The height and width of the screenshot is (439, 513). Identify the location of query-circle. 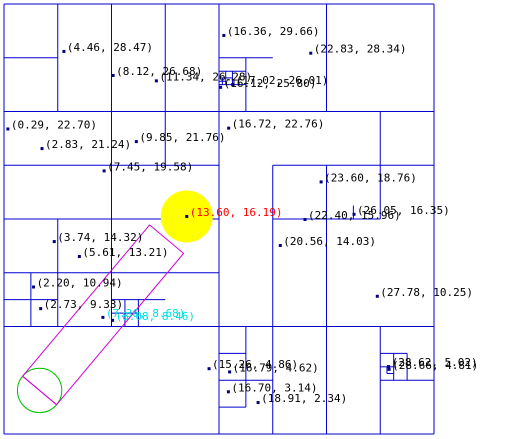
(39, 390).